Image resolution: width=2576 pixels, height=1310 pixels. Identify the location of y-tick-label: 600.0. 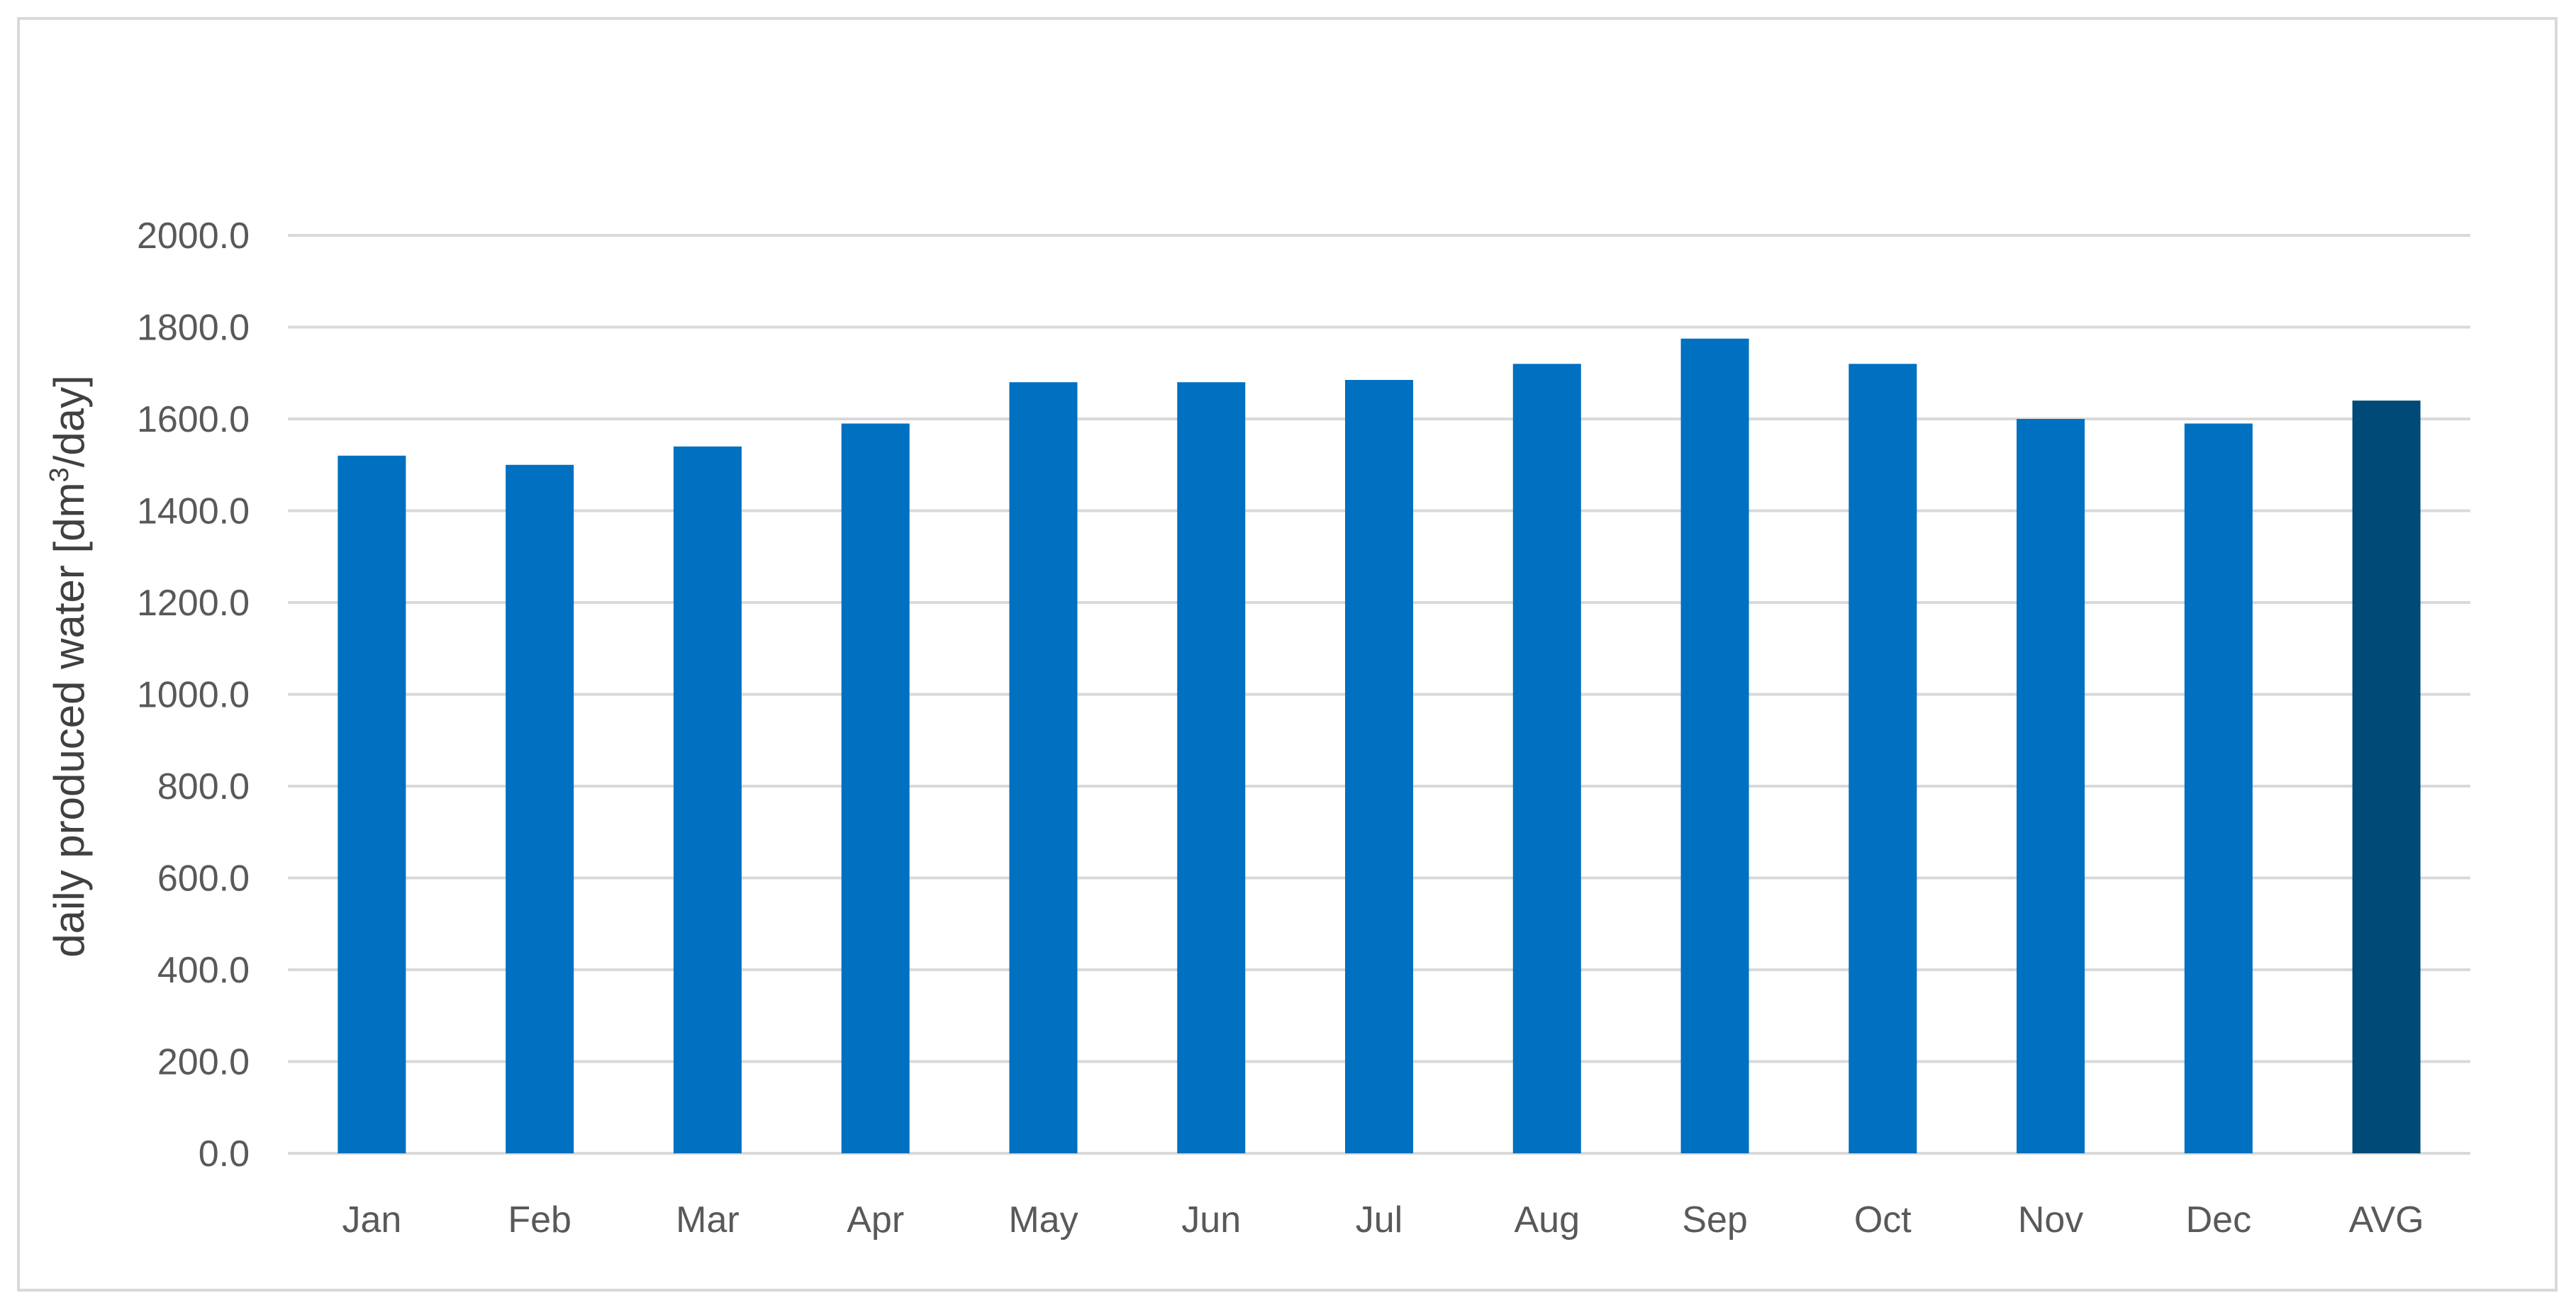
(203, 879).